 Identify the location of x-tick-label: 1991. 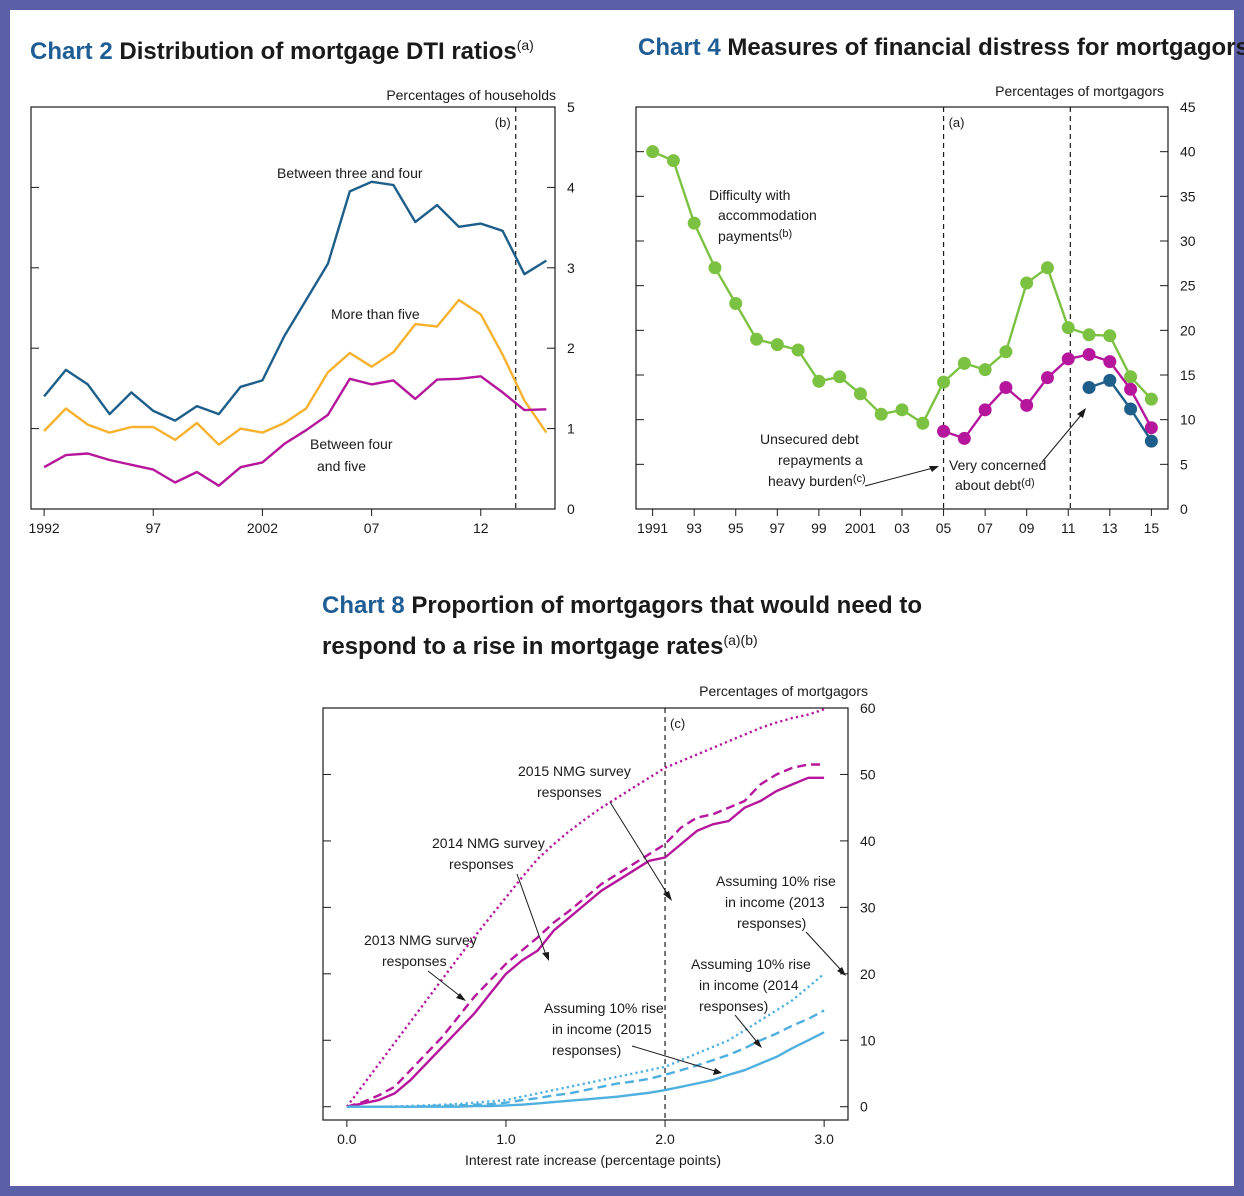
(652, 528).